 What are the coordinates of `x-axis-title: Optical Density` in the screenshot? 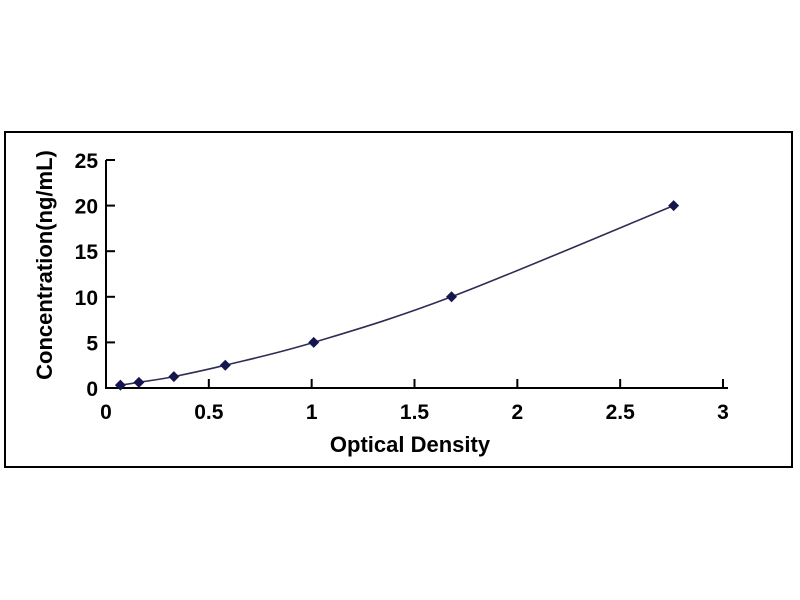 It's located at (410, 444).